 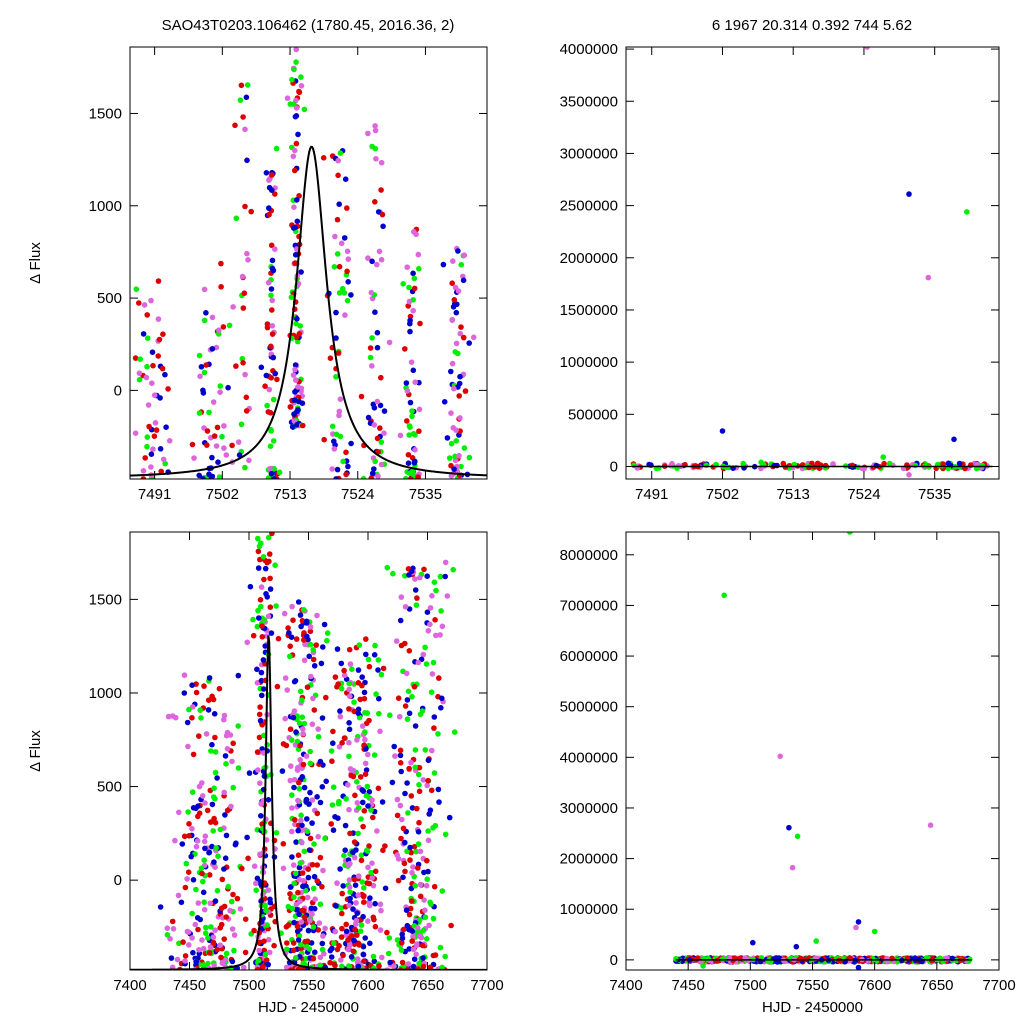 What do you see at coordinates (812, 25) in the screenshot?
I see `plot-title-right: 6 1967 20.314 0.392 744 5.62` at bounding box center [812, 25].